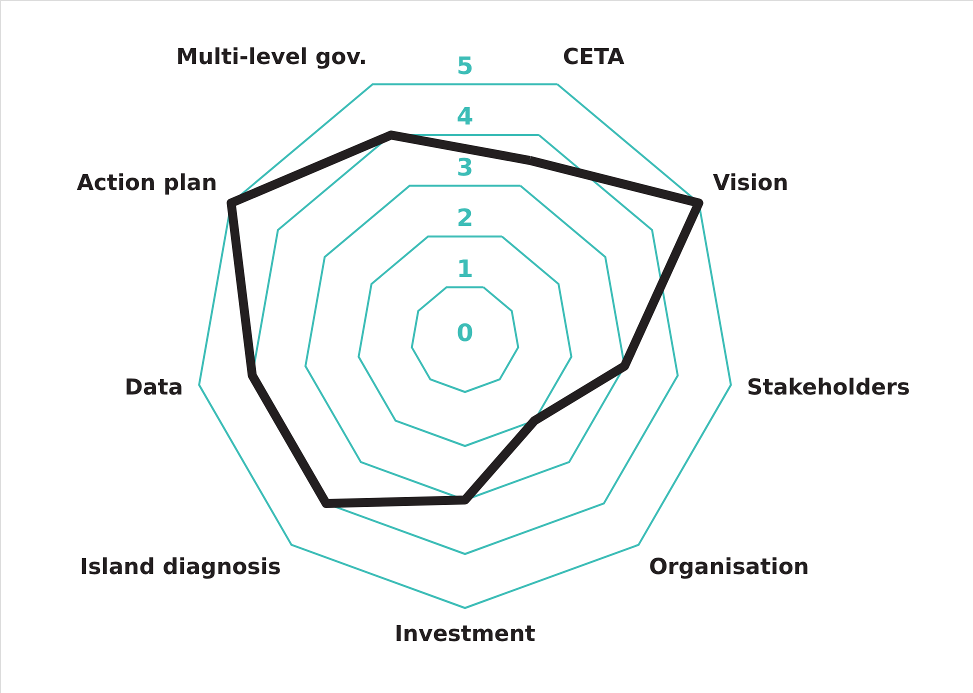  Describe the element at coordinates (272, 57) in the screenshot. I see `spoke-label: Multi-level gov.` at that location.